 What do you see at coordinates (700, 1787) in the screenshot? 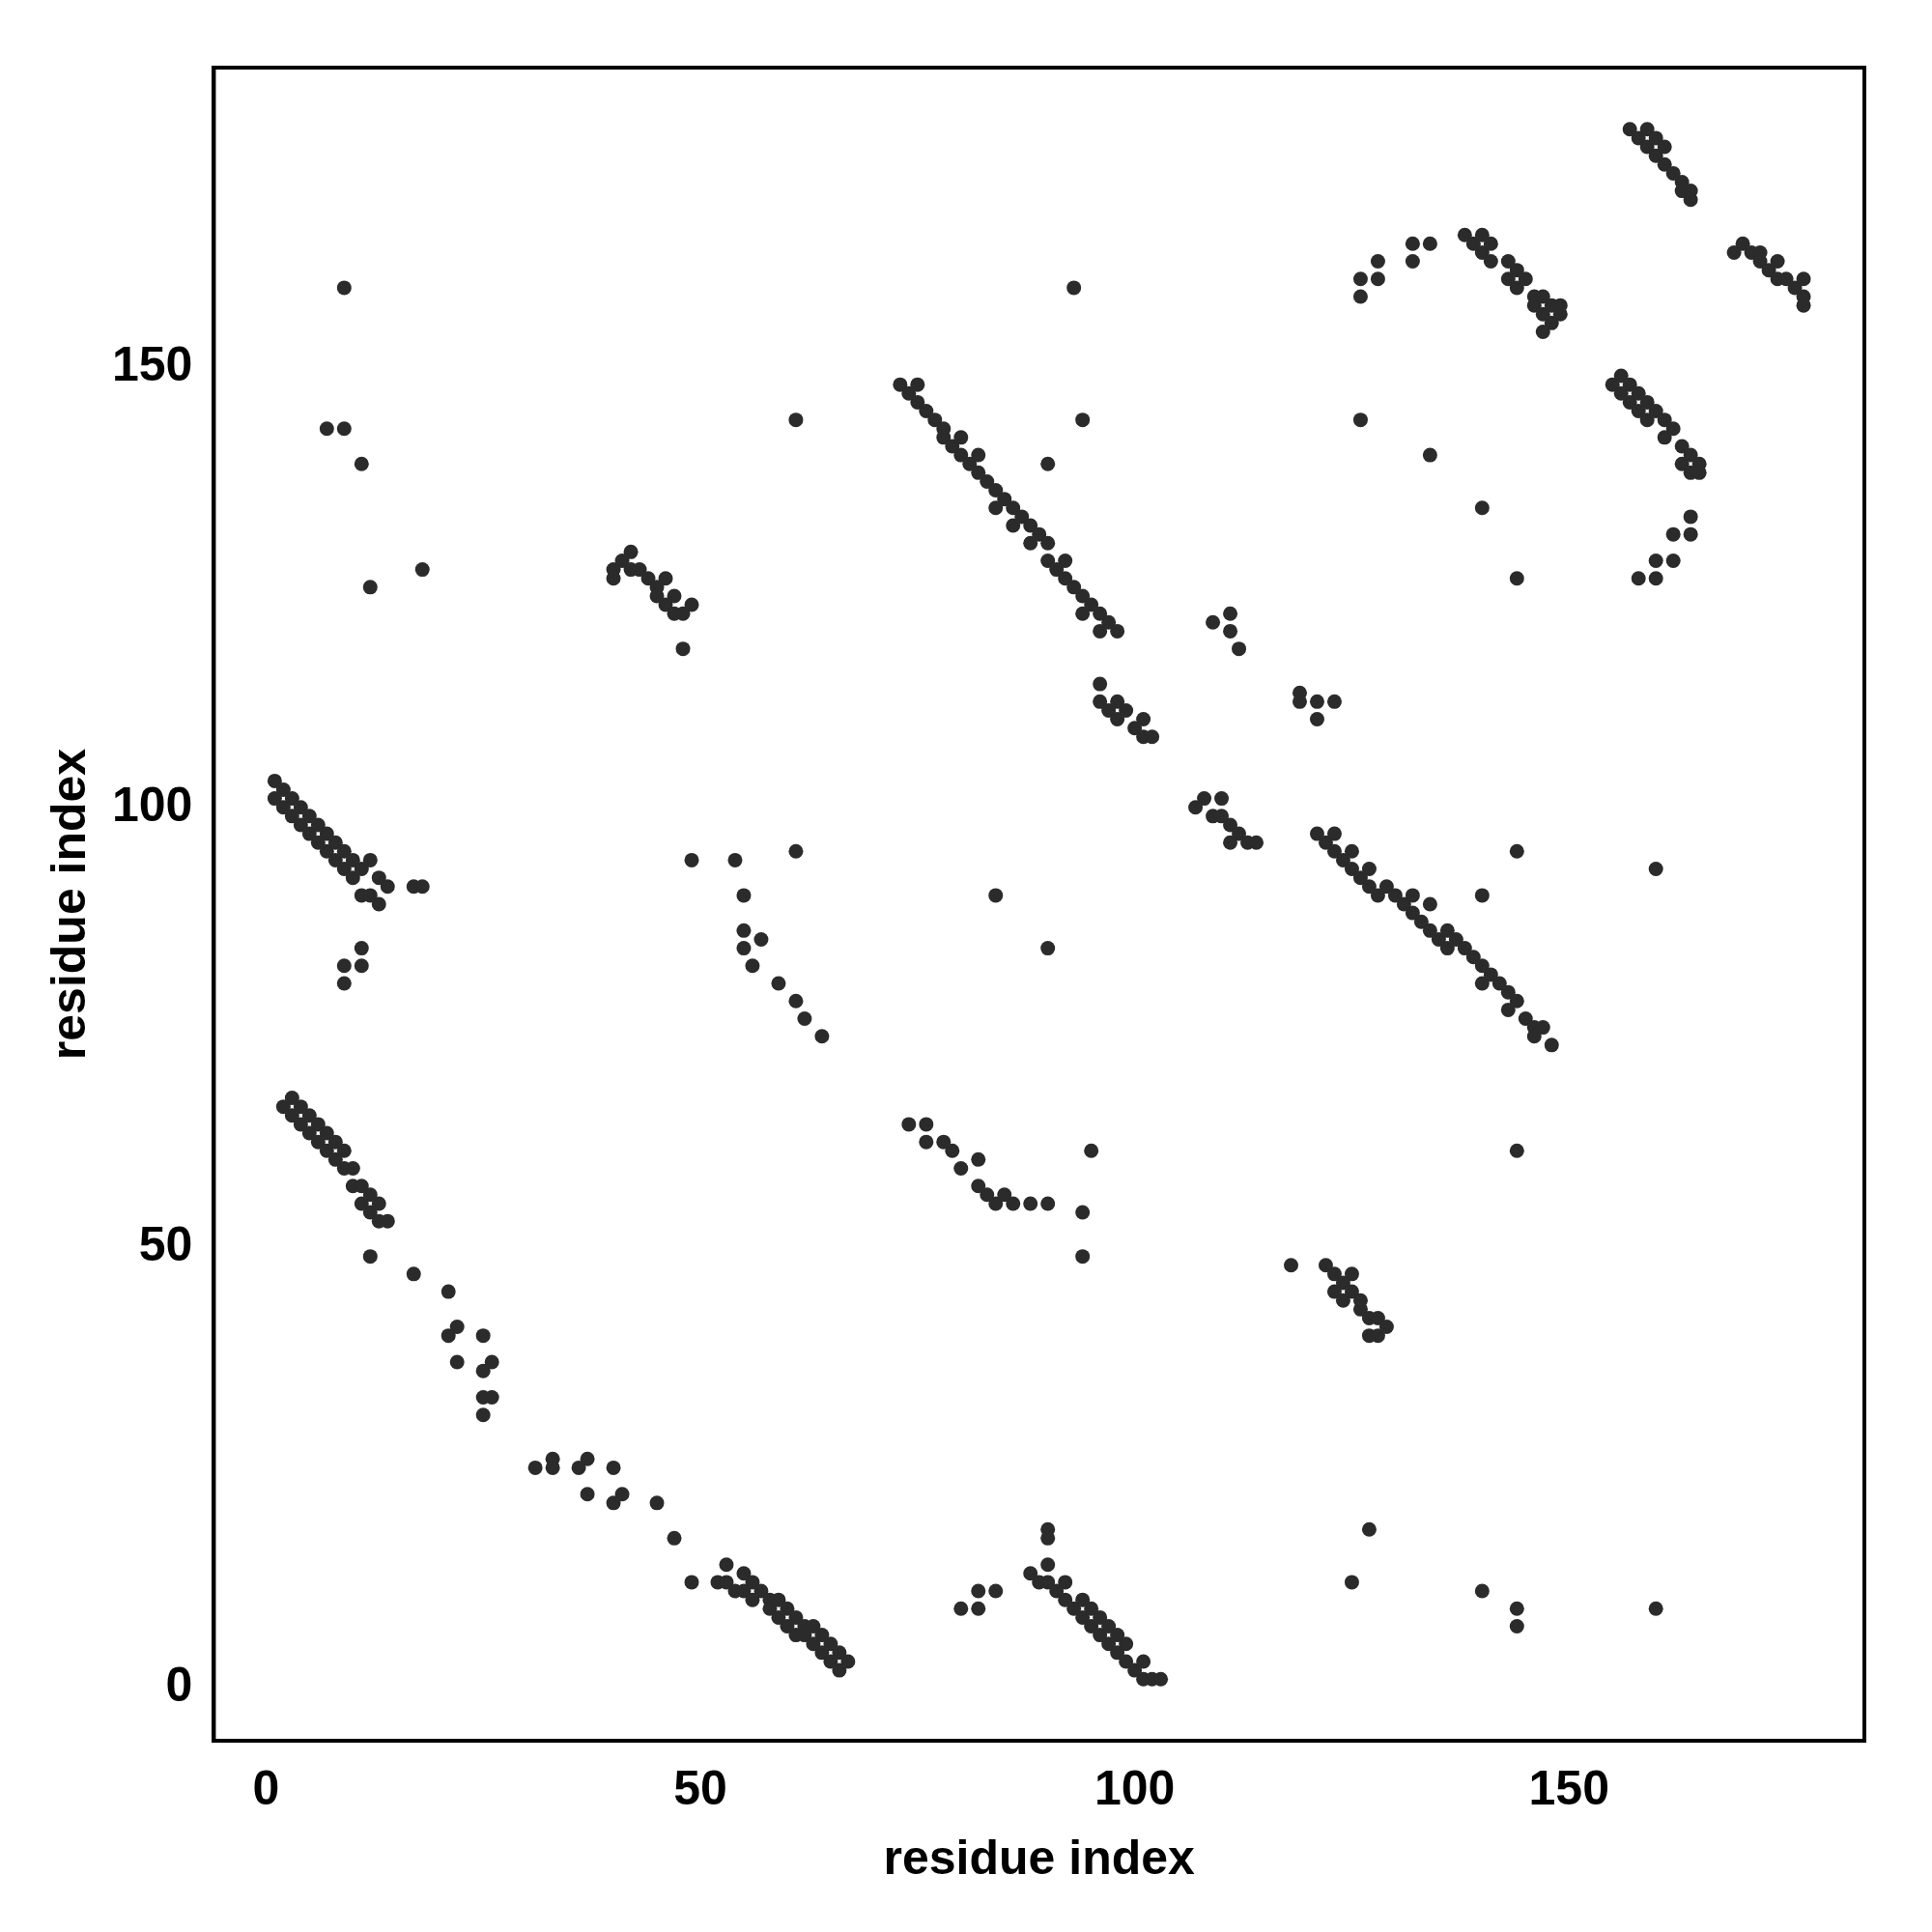
I see `x-tick-label: 50` at bounding box center [700, 1787].